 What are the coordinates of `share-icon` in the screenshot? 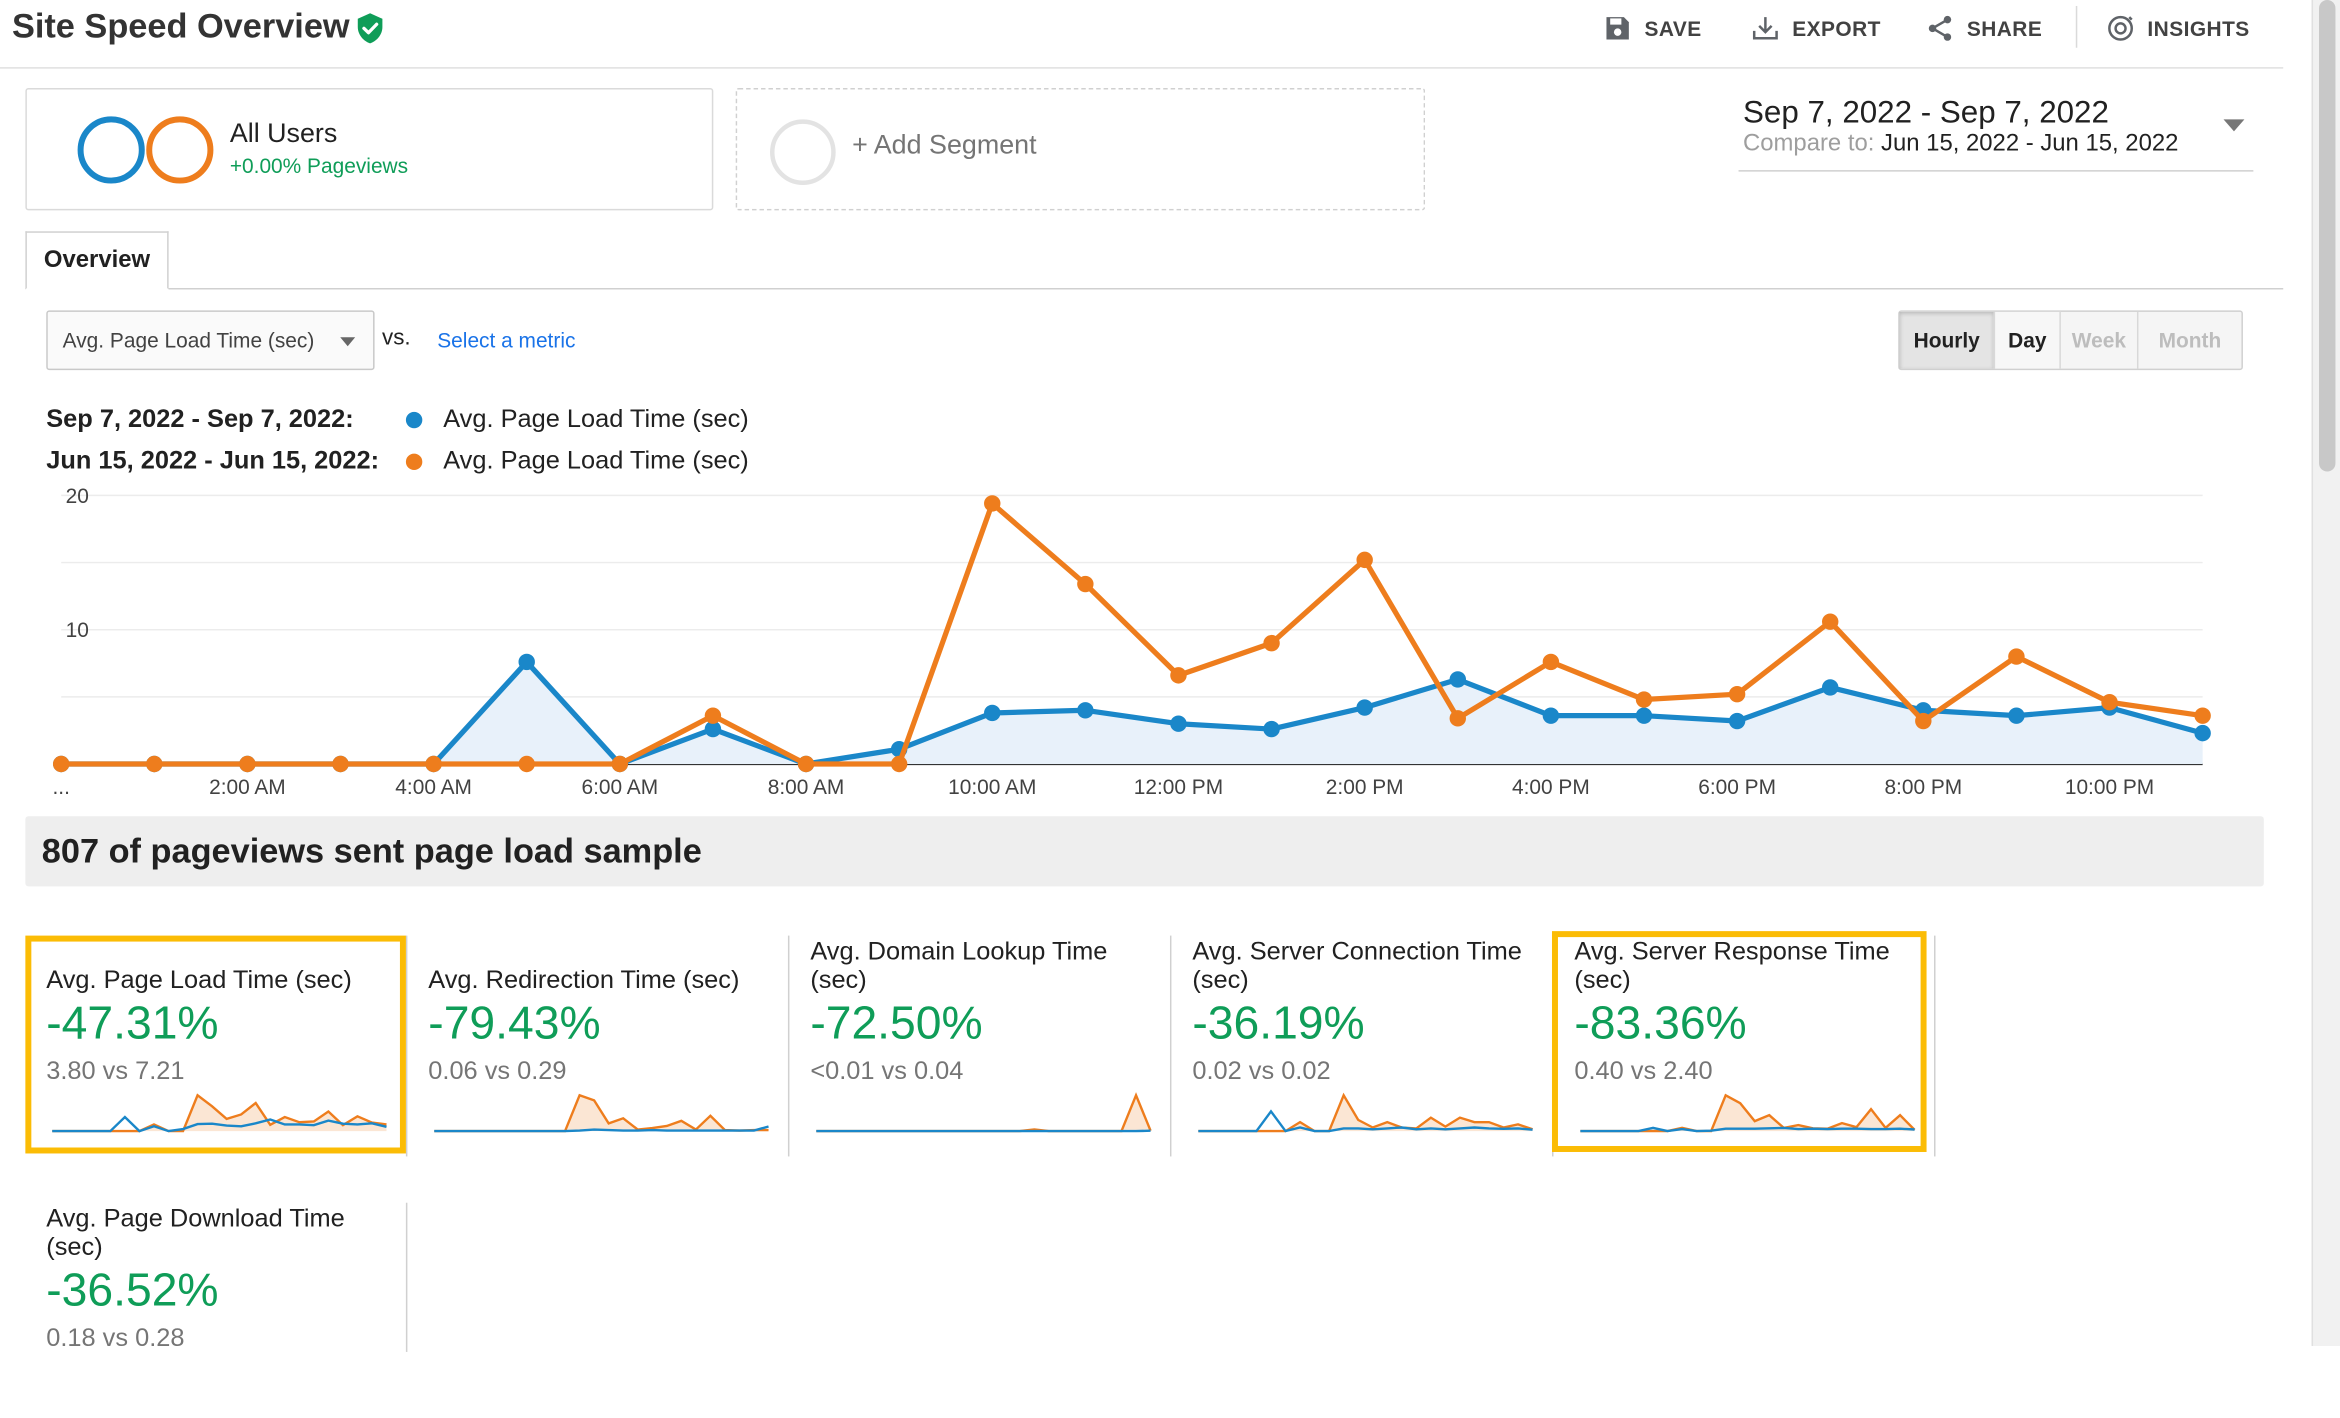 It's located at (1940, 28).